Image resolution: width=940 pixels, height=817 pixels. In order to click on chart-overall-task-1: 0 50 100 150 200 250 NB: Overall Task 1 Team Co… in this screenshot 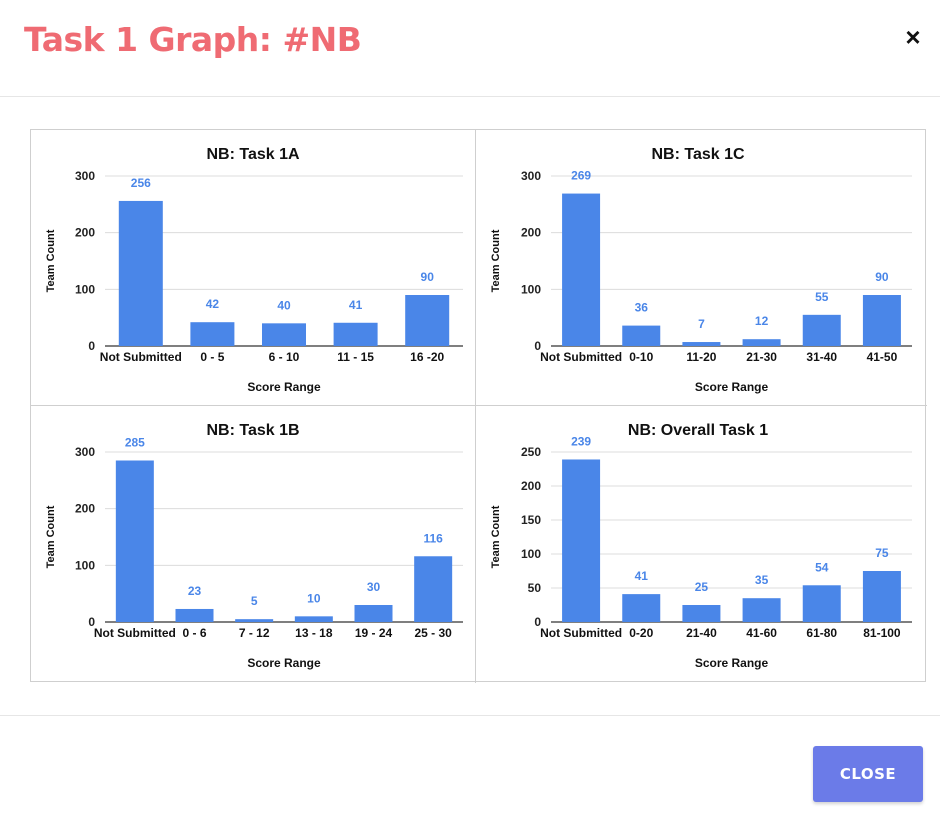, I will do `click(701, 546)`.